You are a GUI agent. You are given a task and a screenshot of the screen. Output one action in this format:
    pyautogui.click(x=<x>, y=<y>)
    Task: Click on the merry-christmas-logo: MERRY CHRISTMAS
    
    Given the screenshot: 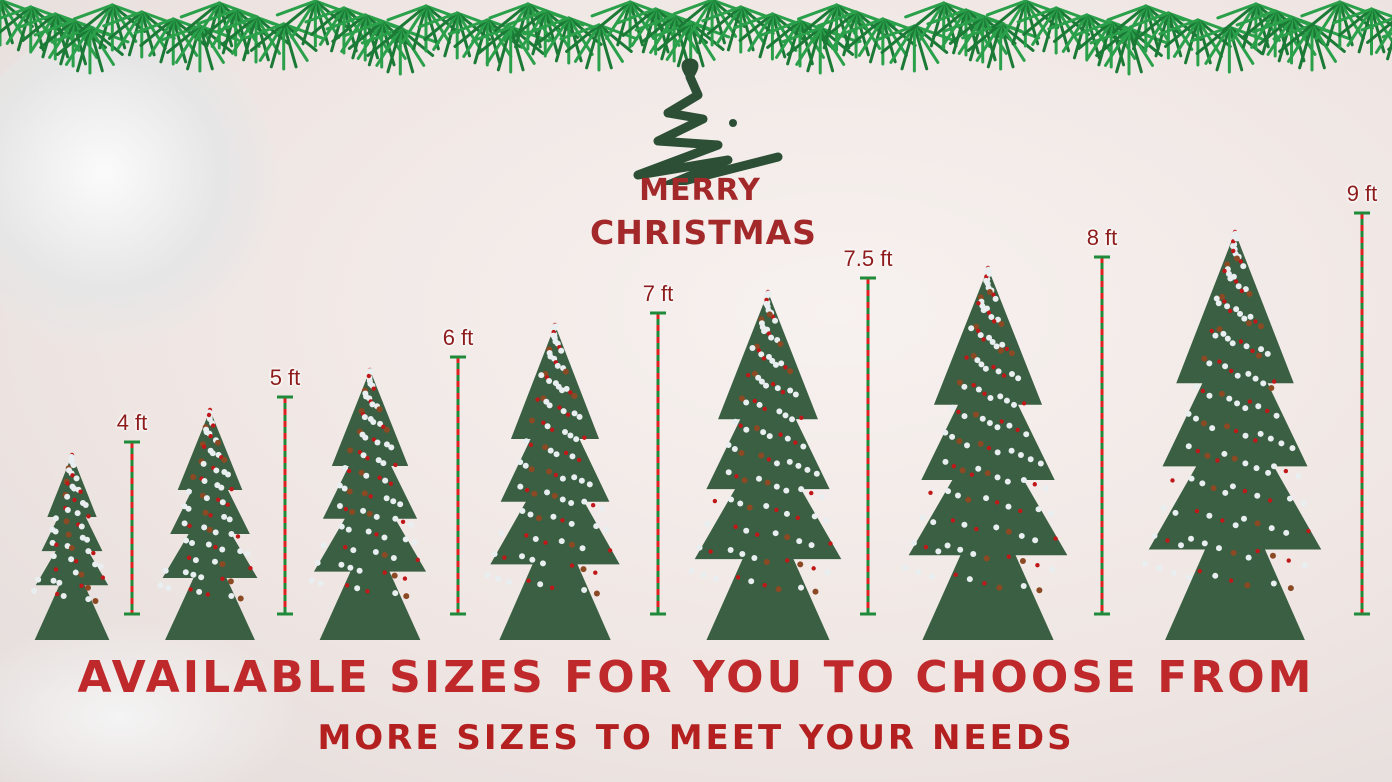 What is the action you would take?
    pyautogui.click(x=703, y=157)
    